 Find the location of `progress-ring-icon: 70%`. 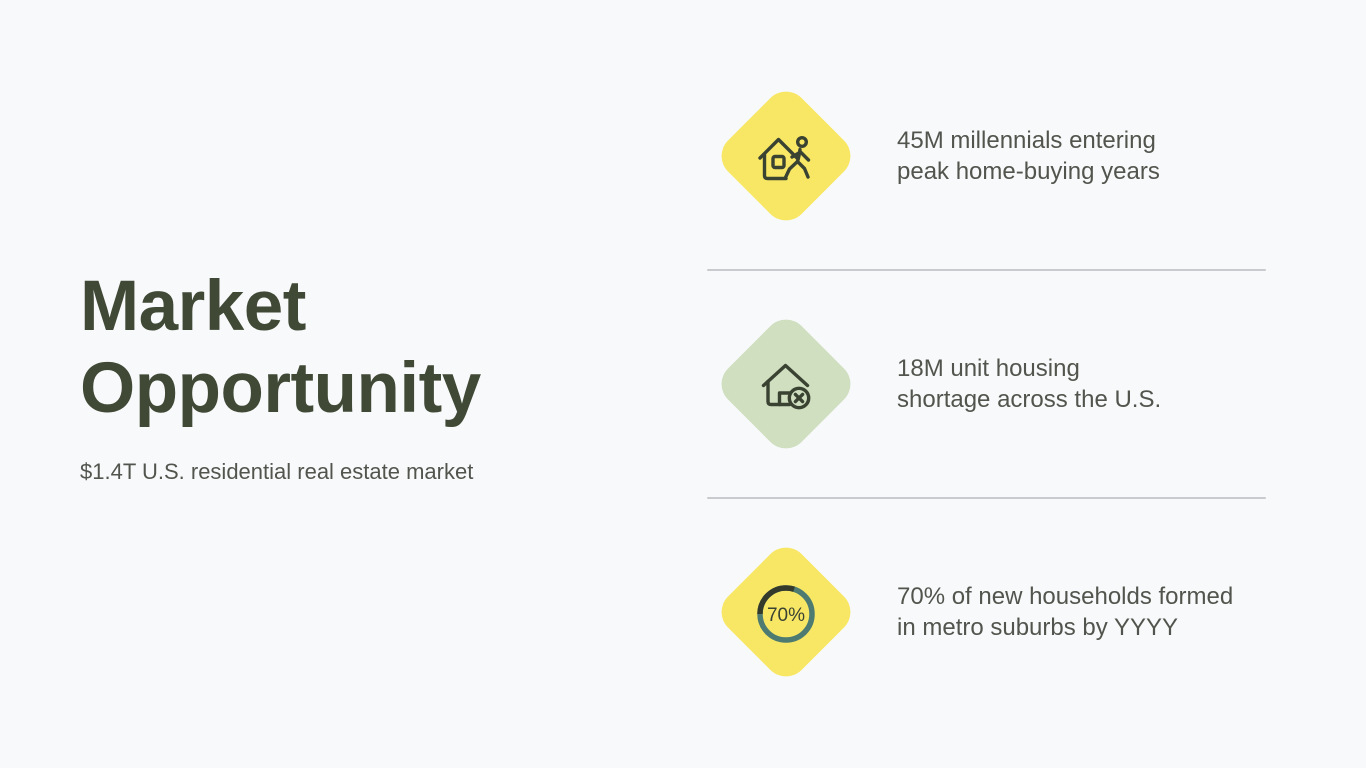

progress-ring-icon: 70% is located at coordinates (786, 614).